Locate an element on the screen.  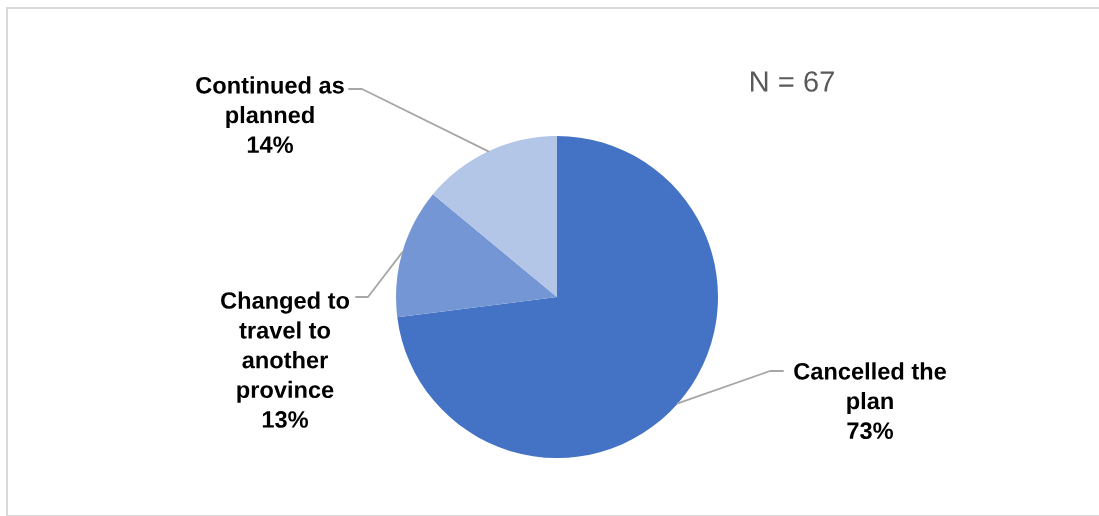
data-label: 14% is located at coordinates (270, 144).